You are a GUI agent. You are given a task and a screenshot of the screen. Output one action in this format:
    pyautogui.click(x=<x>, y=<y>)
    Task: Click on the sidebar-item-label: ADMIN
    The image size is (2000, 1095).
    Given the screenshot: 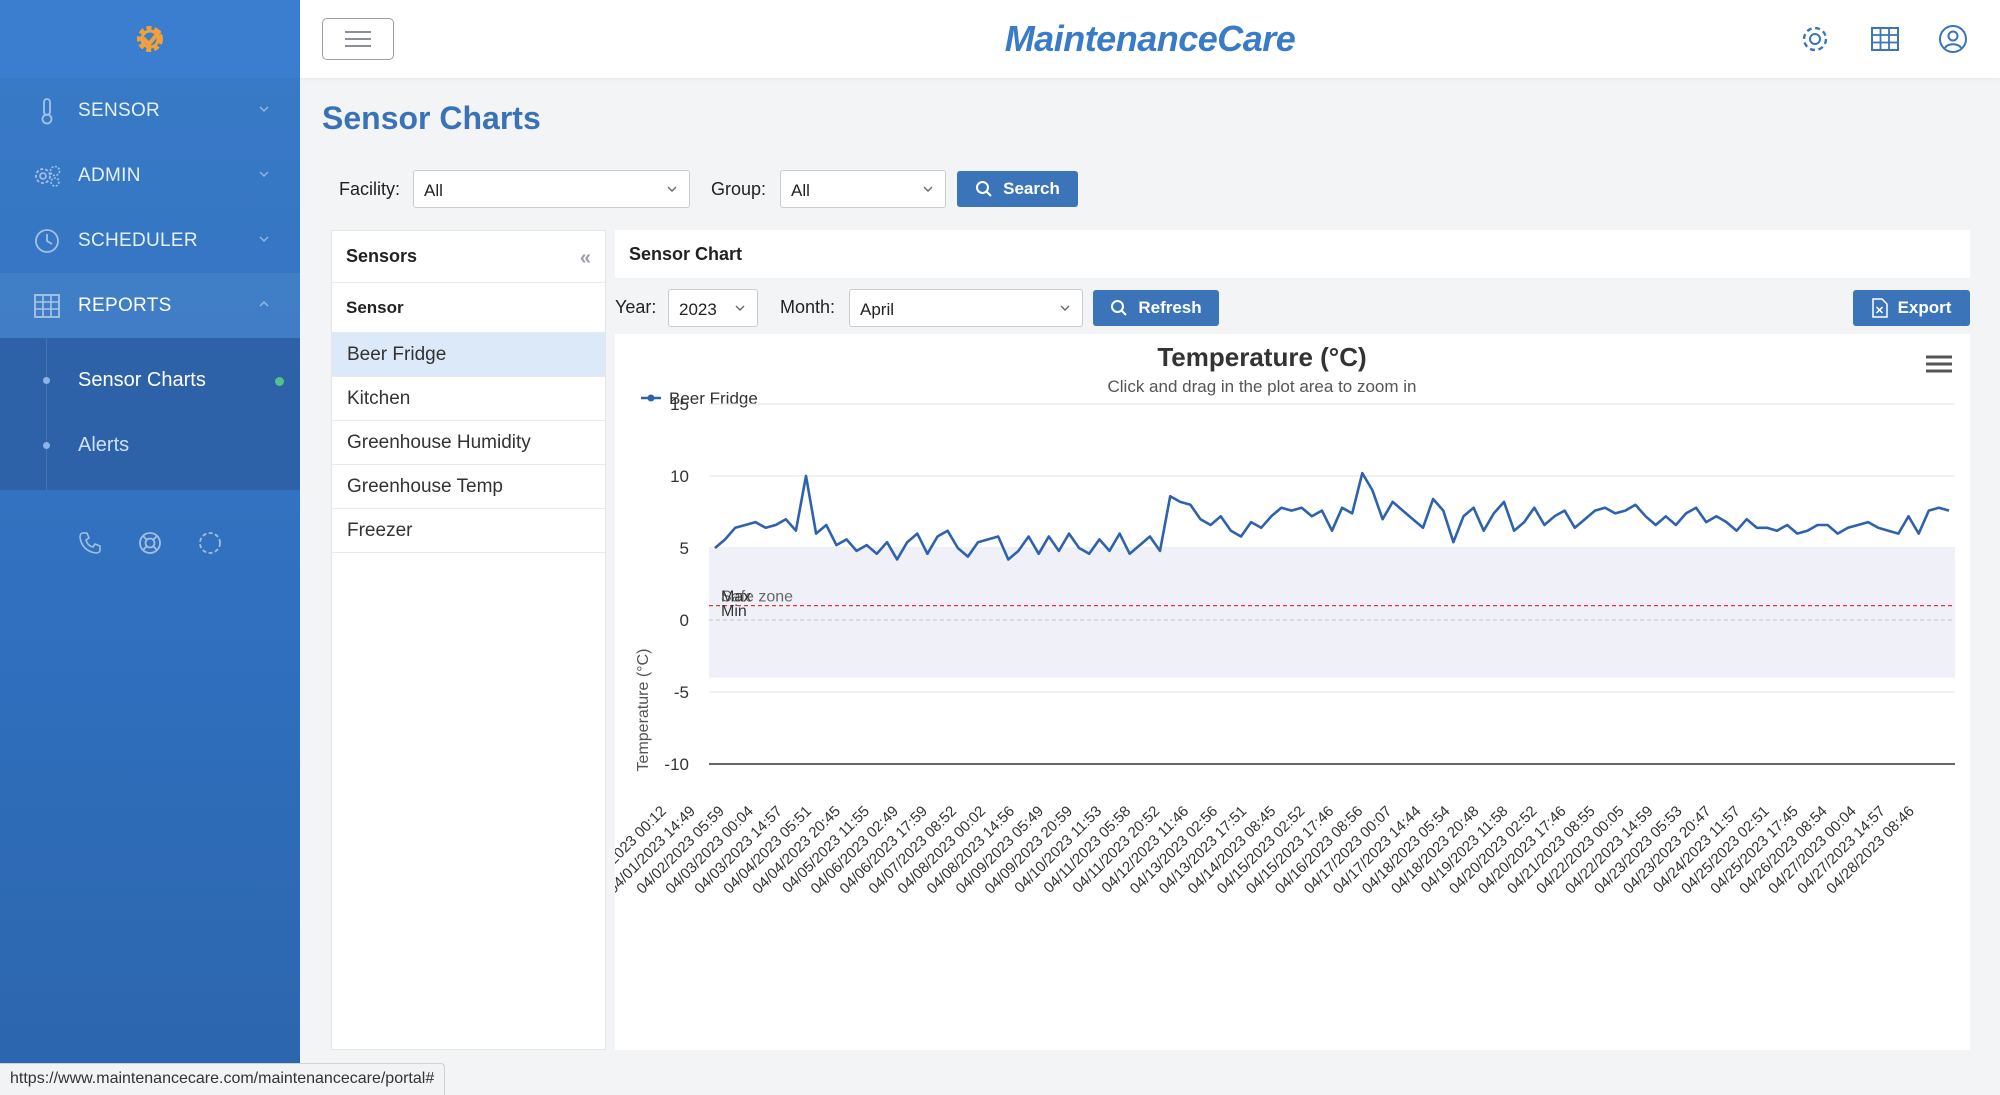 What is the action you would take?
    pyautogui.click(x=109, y=175)
    